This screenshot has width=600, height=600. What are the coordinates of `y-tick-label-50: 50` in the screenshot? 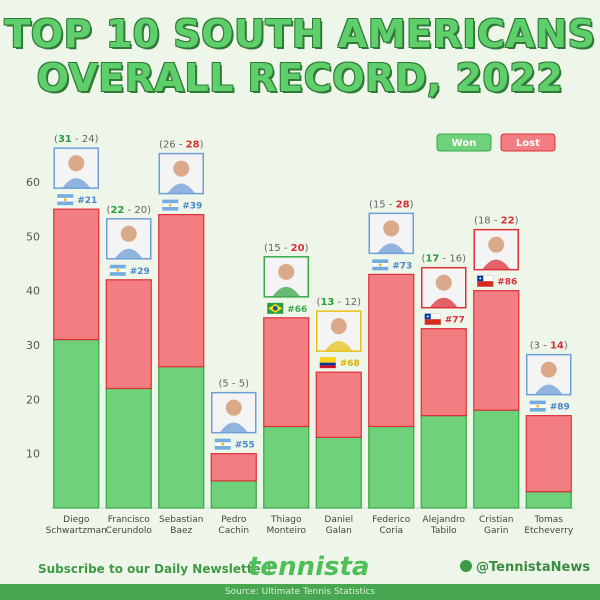 It's located at (33, 236).